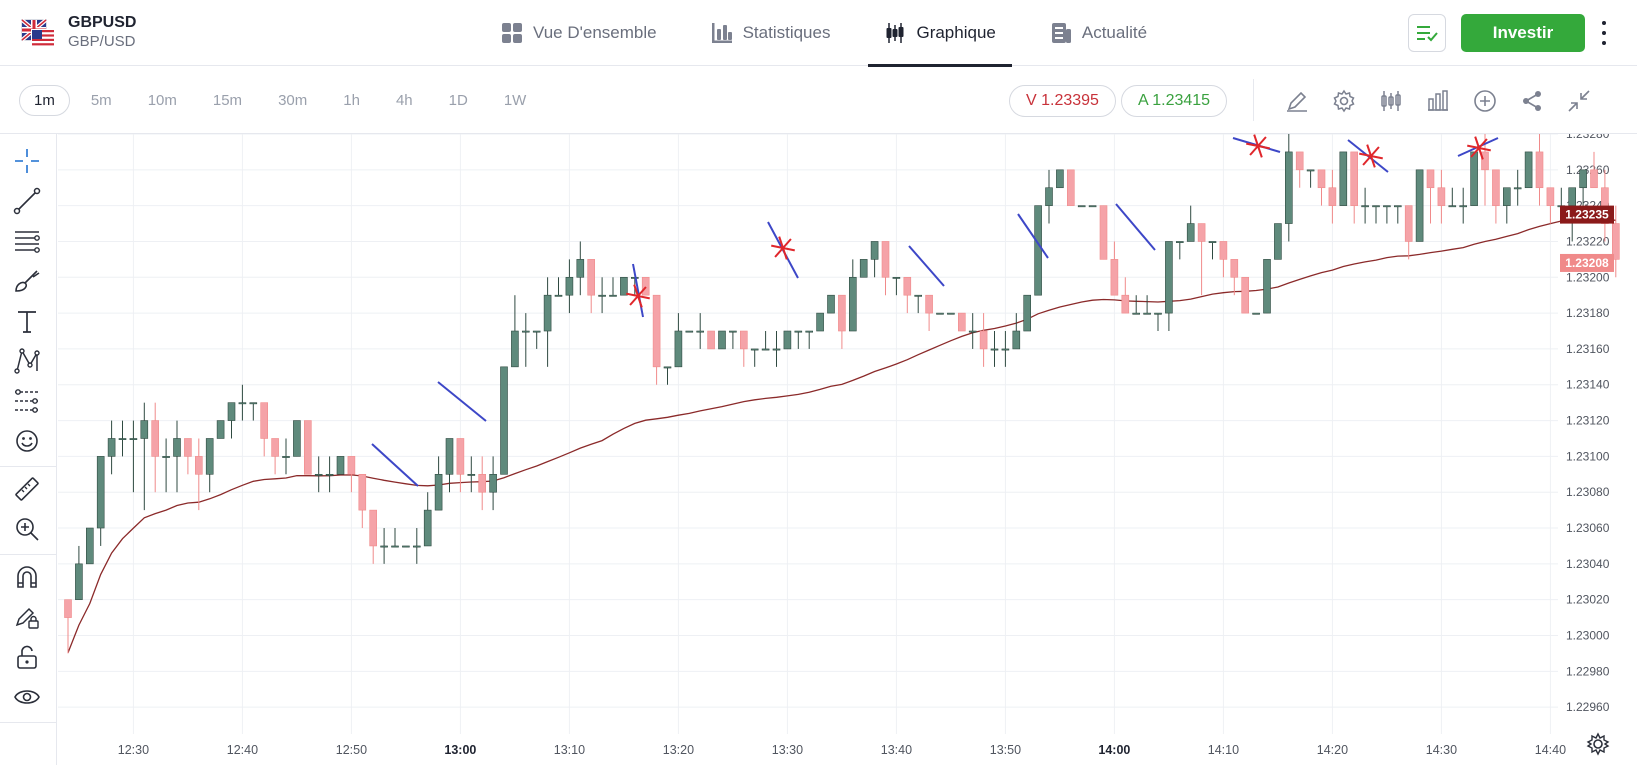 The width and height of the screenshot is (1637, 765). What do you see at coordinates (1588, 313) in the screenshot?
I see `y-tick-label: 1.23180` at bounding box center [1588, 313].